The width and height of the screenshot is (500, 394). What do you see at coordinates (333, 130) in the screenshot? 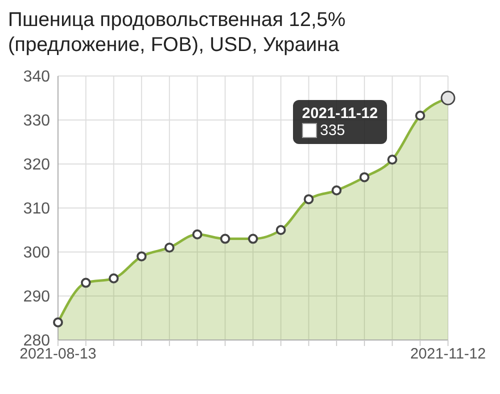
I see `annotation: 335` at bounding box center [333, 130].